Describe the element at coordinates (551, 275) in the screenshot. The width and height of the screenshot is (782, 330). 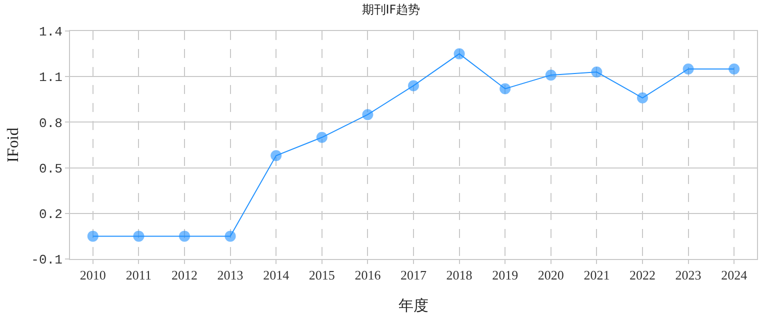
I see `x-tick-label: 2020` at that location.